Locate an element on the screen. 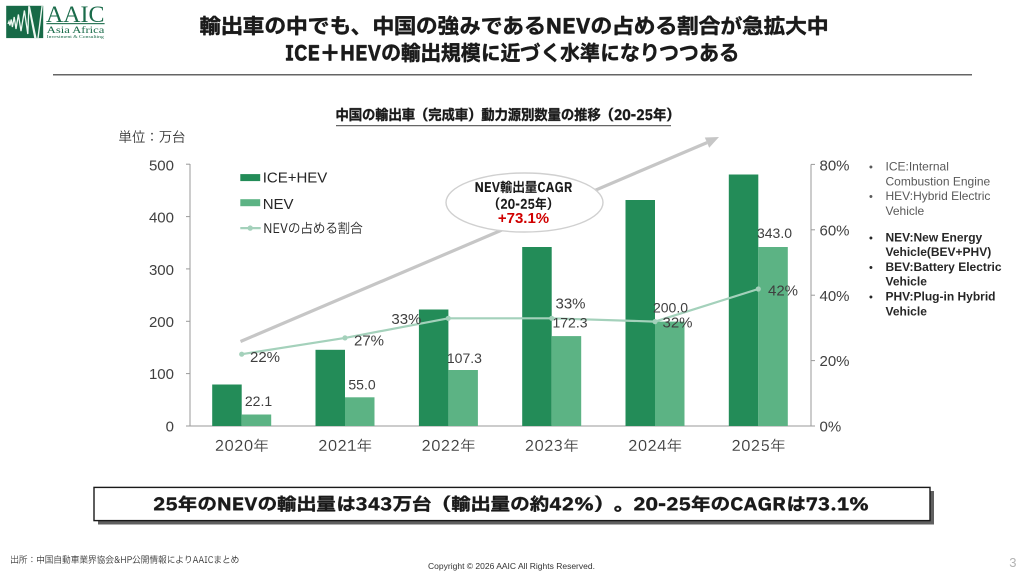 The width and height of the screenshot is (1024, 576). svg-text: 200 is located at coordinates (161, 322).